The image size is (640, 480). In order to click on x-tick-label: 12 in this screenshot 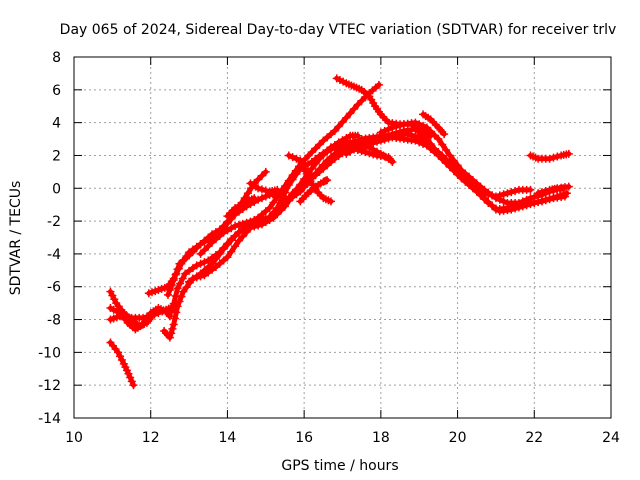, I will do `click(151, 438)`.